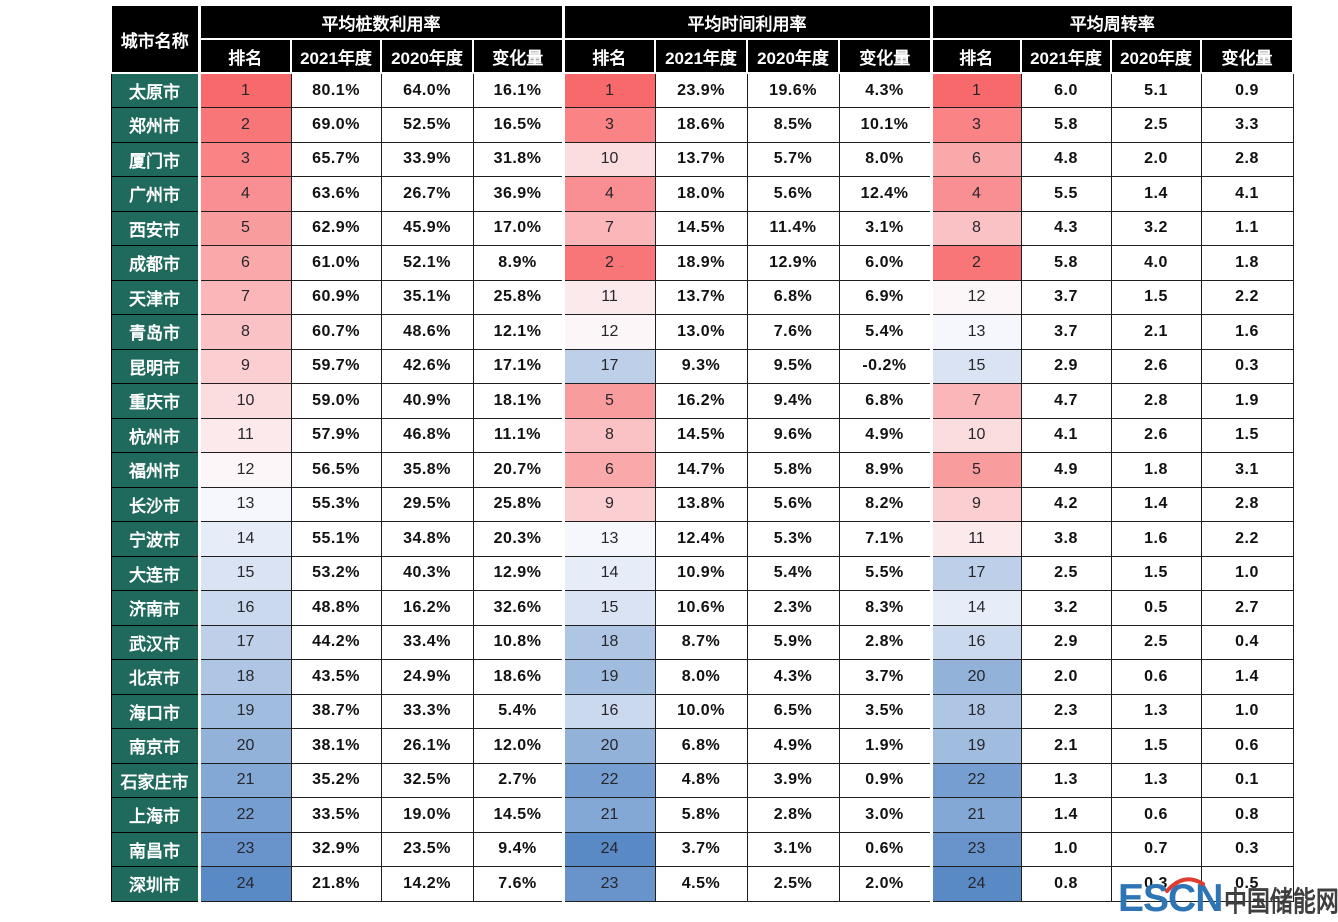 This screenshot has width=1338, height=922. Describe the element at coordinates (155, 780) in the screenshot. I see `city-cell: 石家庄市` at that location.